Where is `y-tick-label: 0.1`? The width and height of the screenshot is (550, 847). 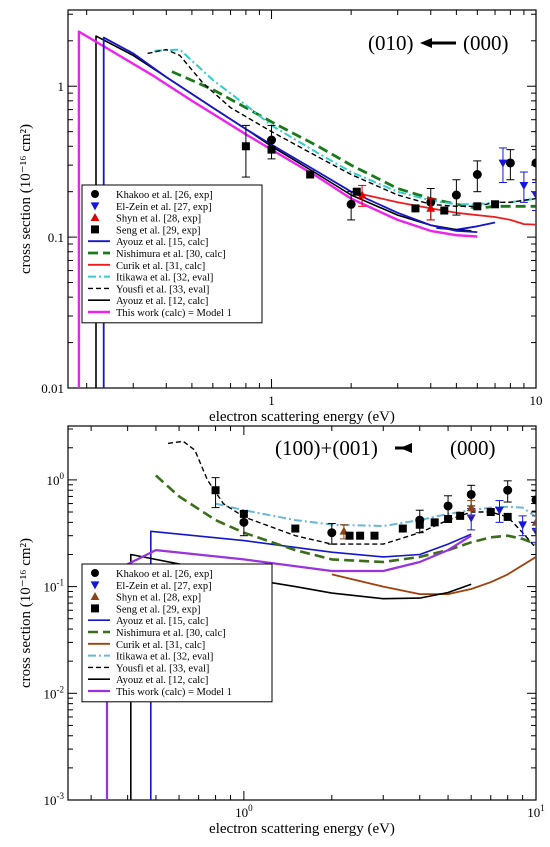
y-tick-label: 0.1 is located at coordinates (56, 237).